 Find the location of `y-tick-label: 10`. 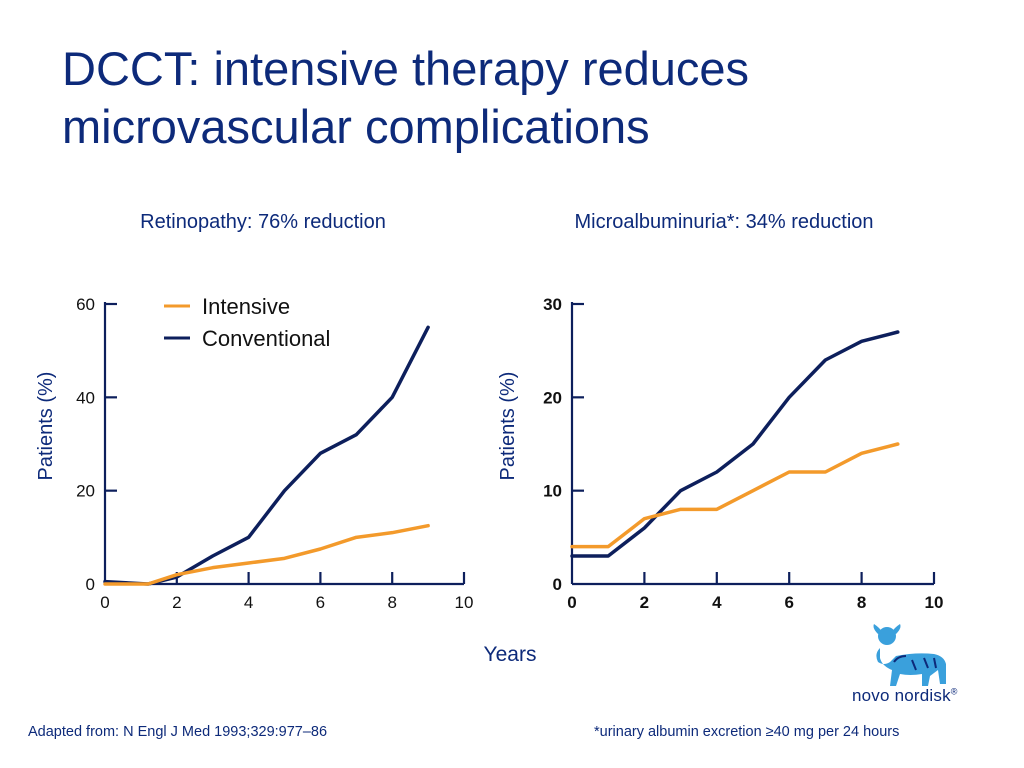

y-tick-label: 10 is located at coordinates (552, 491).